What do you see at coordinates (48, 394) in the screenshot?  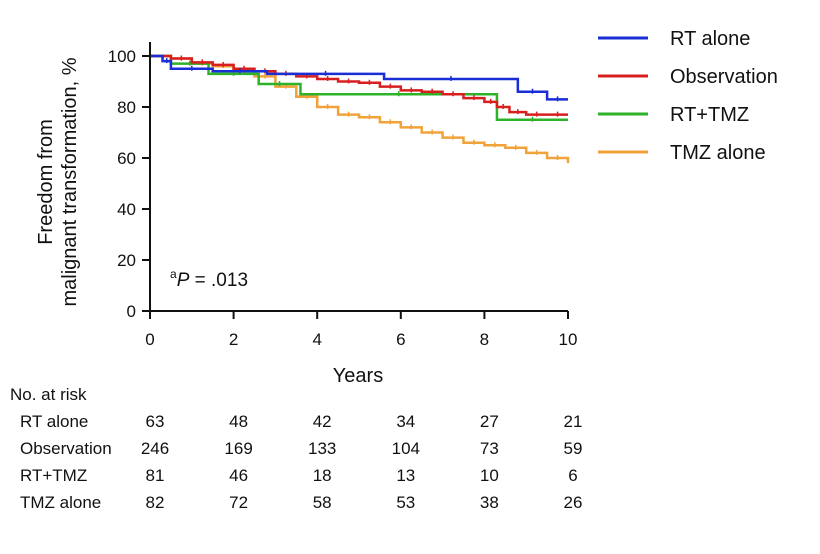 I see `risk-table-title: No. at risk` at bounding box center [48, 394].